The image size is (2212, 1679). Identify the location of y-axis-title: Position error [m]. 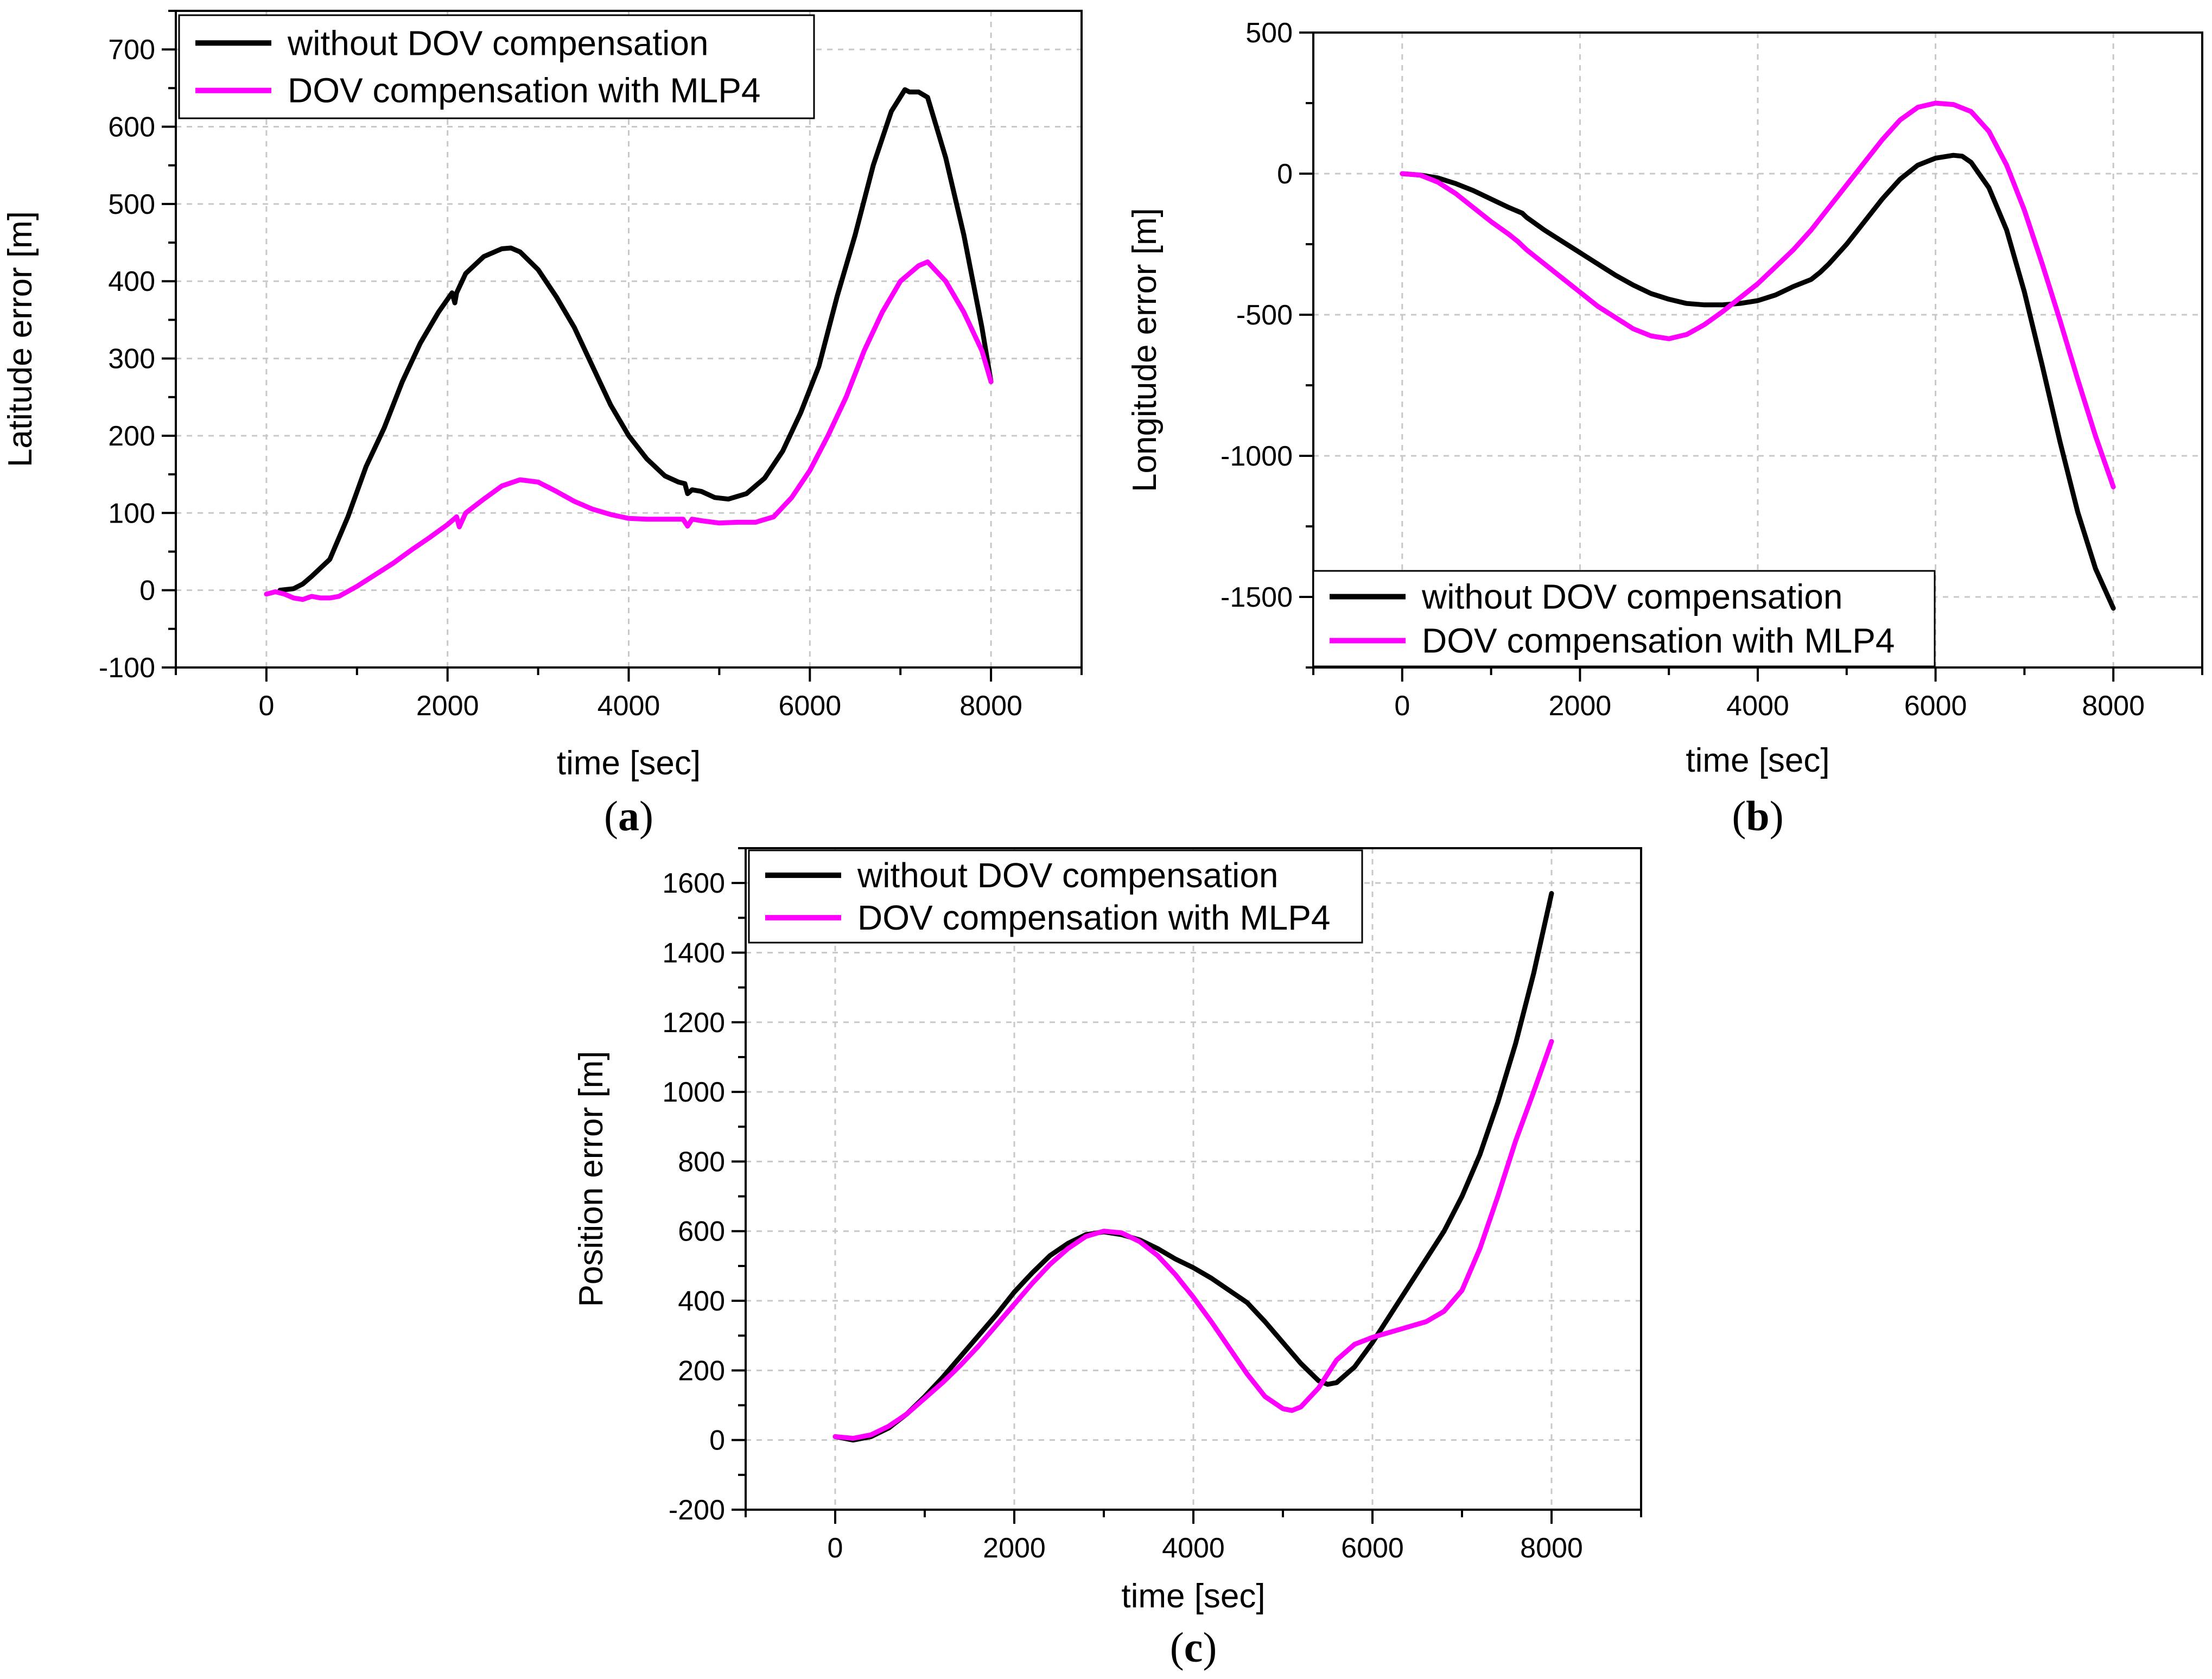
(591, 1179).